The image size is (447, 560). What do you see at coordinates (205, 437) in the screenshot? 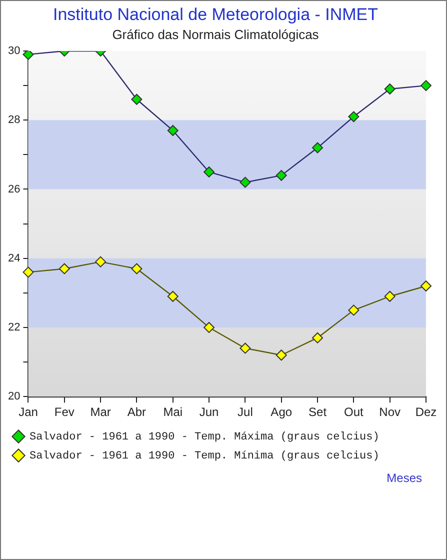
I see `legend-label: Salvador - 1961 a 1990 - Temp. Máxima (graus celcius)` at bounding box center [205, 437].